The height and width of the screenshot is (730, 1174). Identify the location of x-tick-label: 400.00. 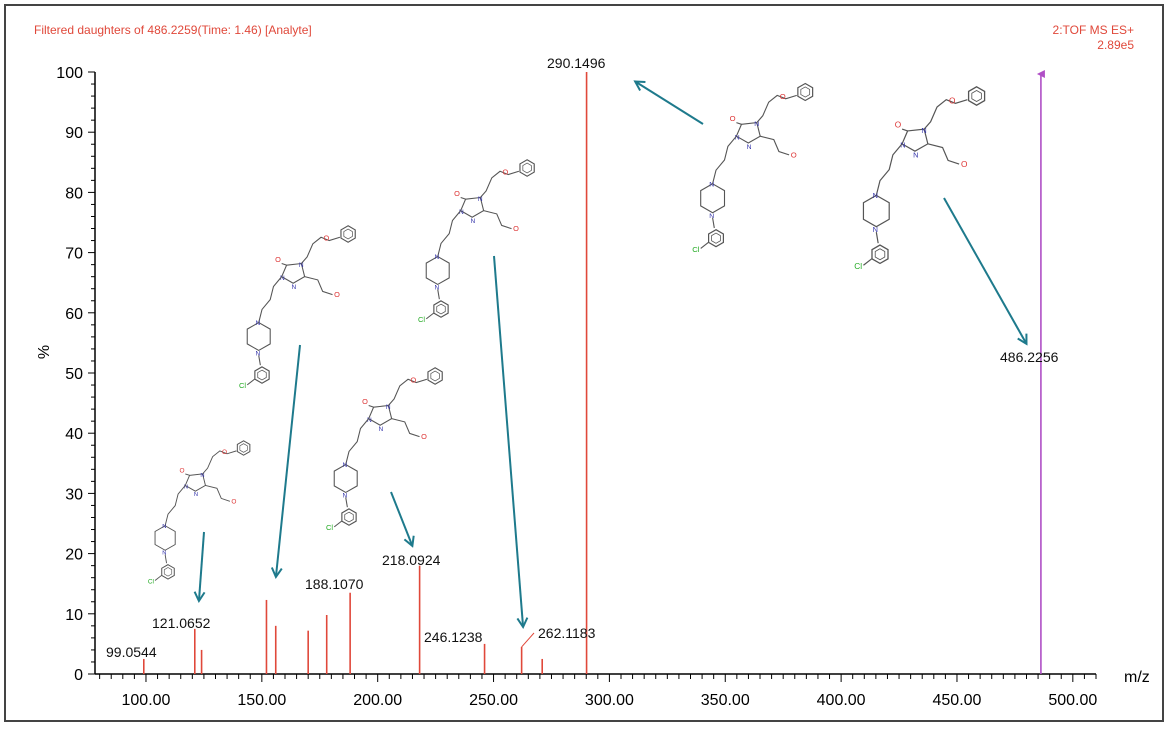
(841, 700).